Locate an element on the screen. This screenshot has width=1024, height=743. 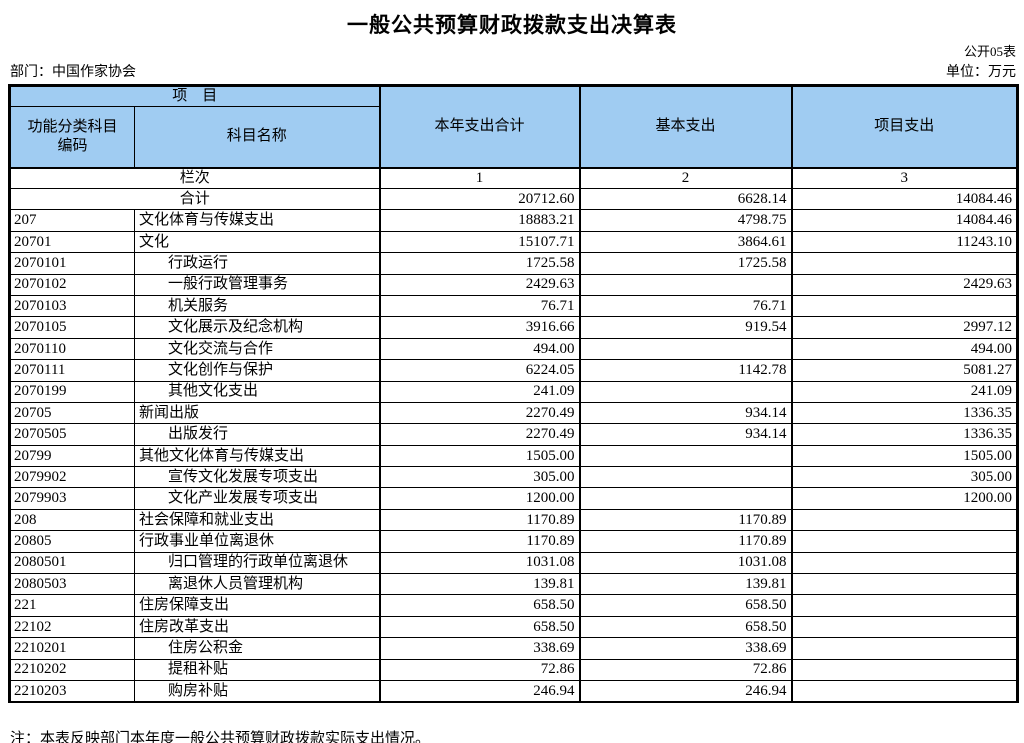
table-row: 2070110 文化交流与合作 494.00 494.00 is located at coordinates (514, 349).